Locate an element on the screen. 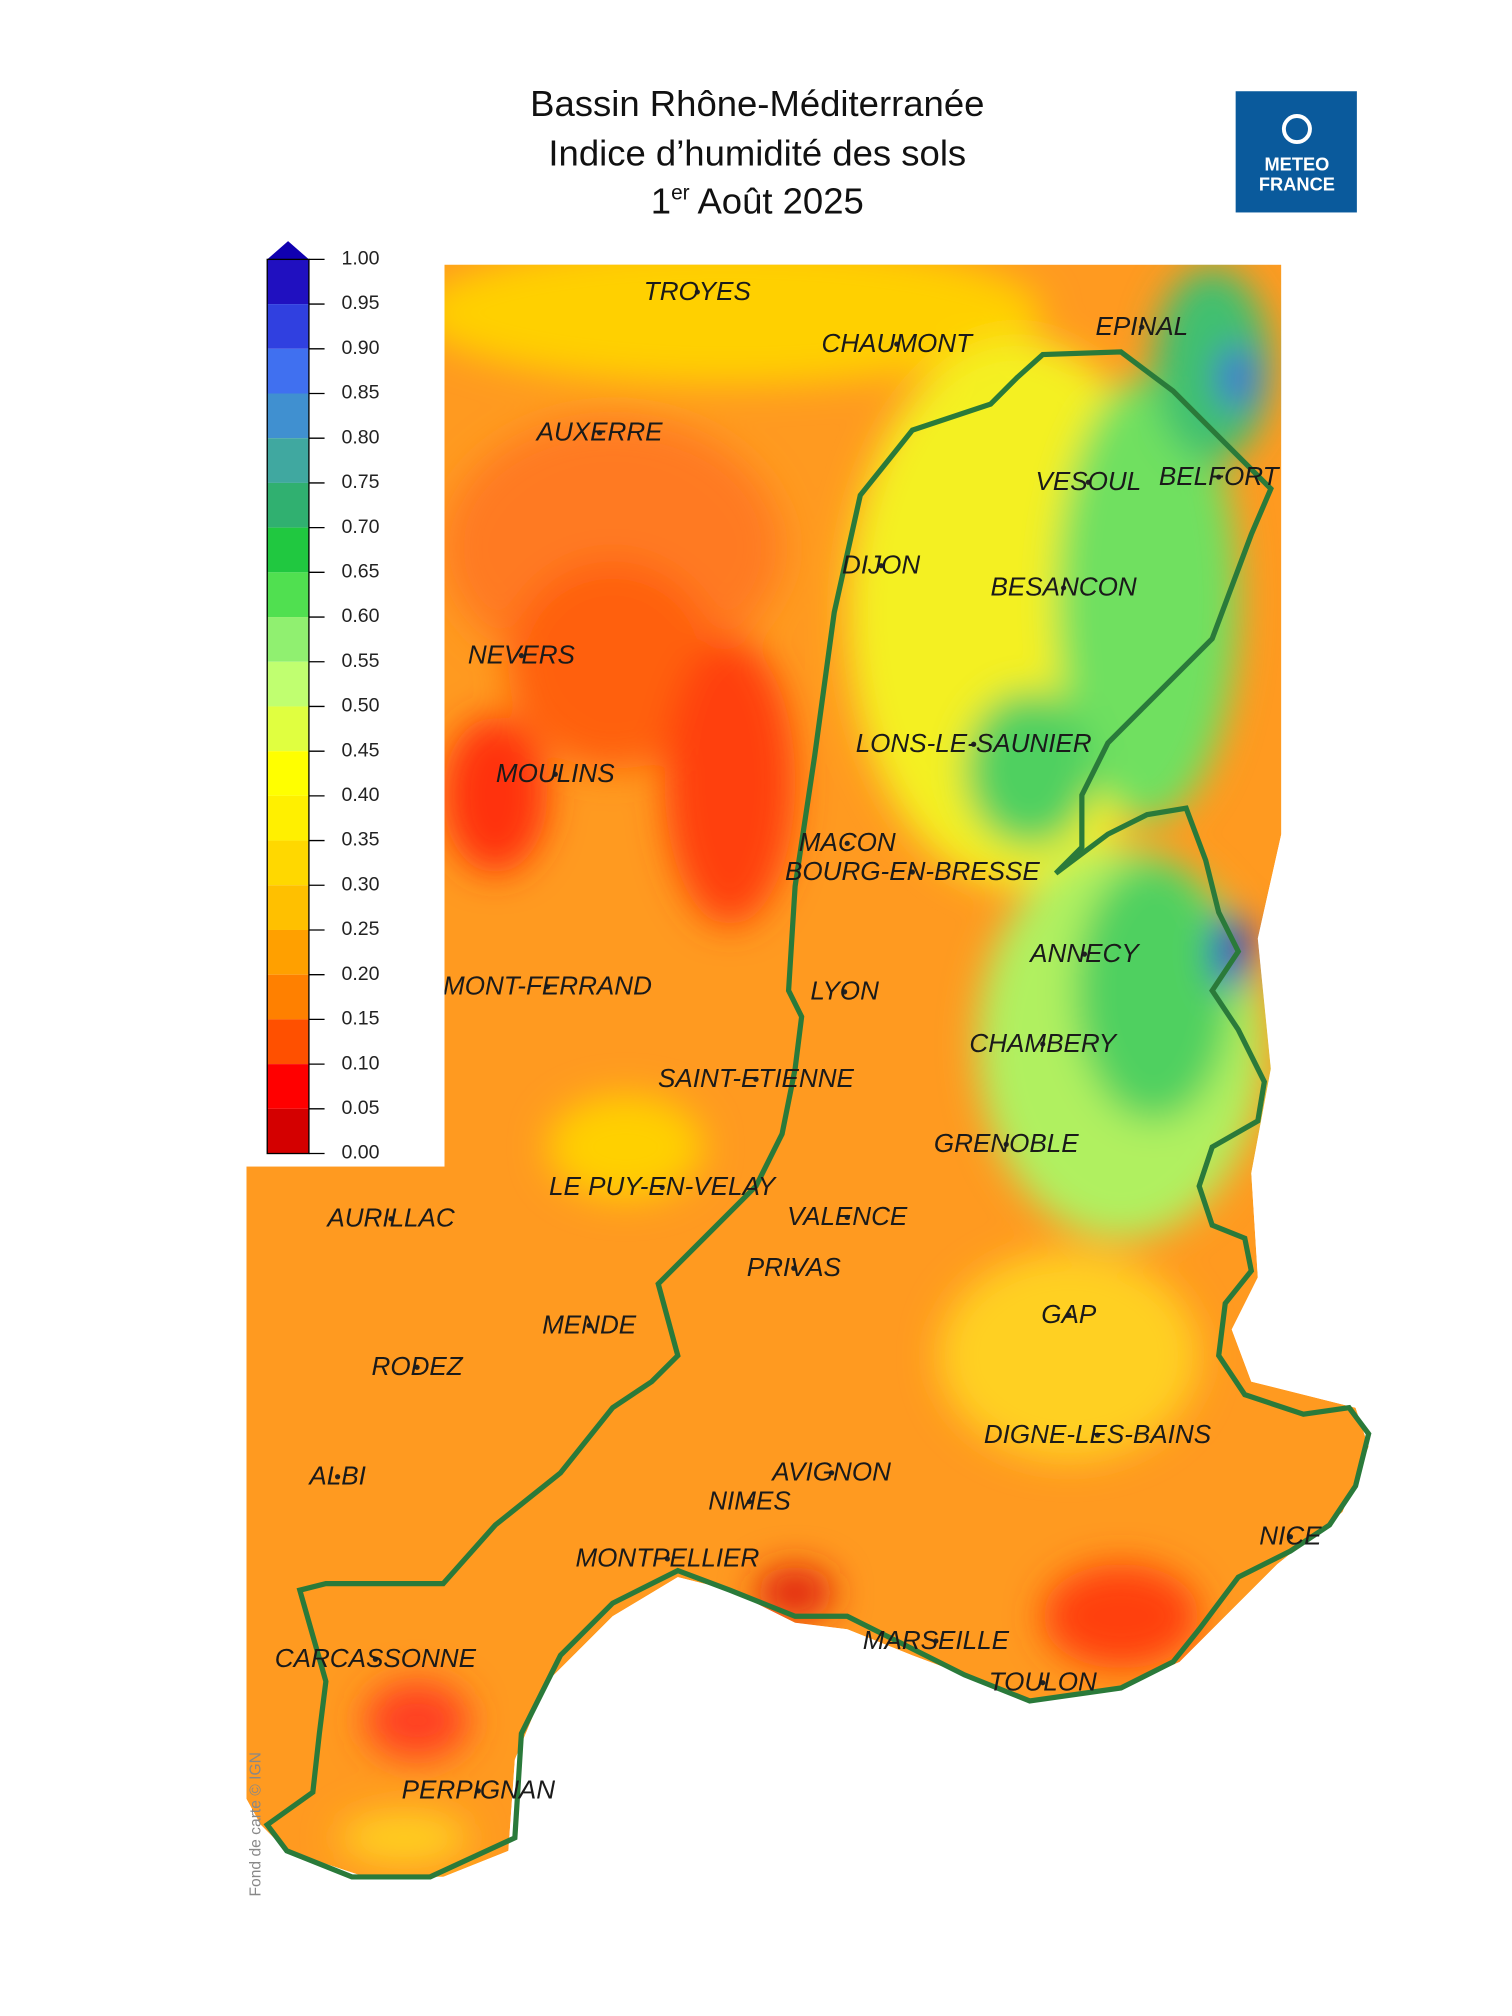 The image size is (1512, 2016). city-label: CARCASSONNE is located at coordinates (376, 1658).